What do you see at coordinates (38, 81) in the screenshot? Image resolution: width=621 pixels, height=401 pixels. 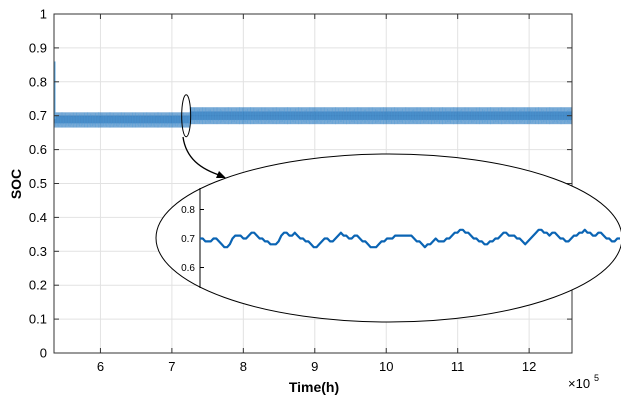 I see `y-tick-label-8: 0.8` at bounding box center [38, 81].